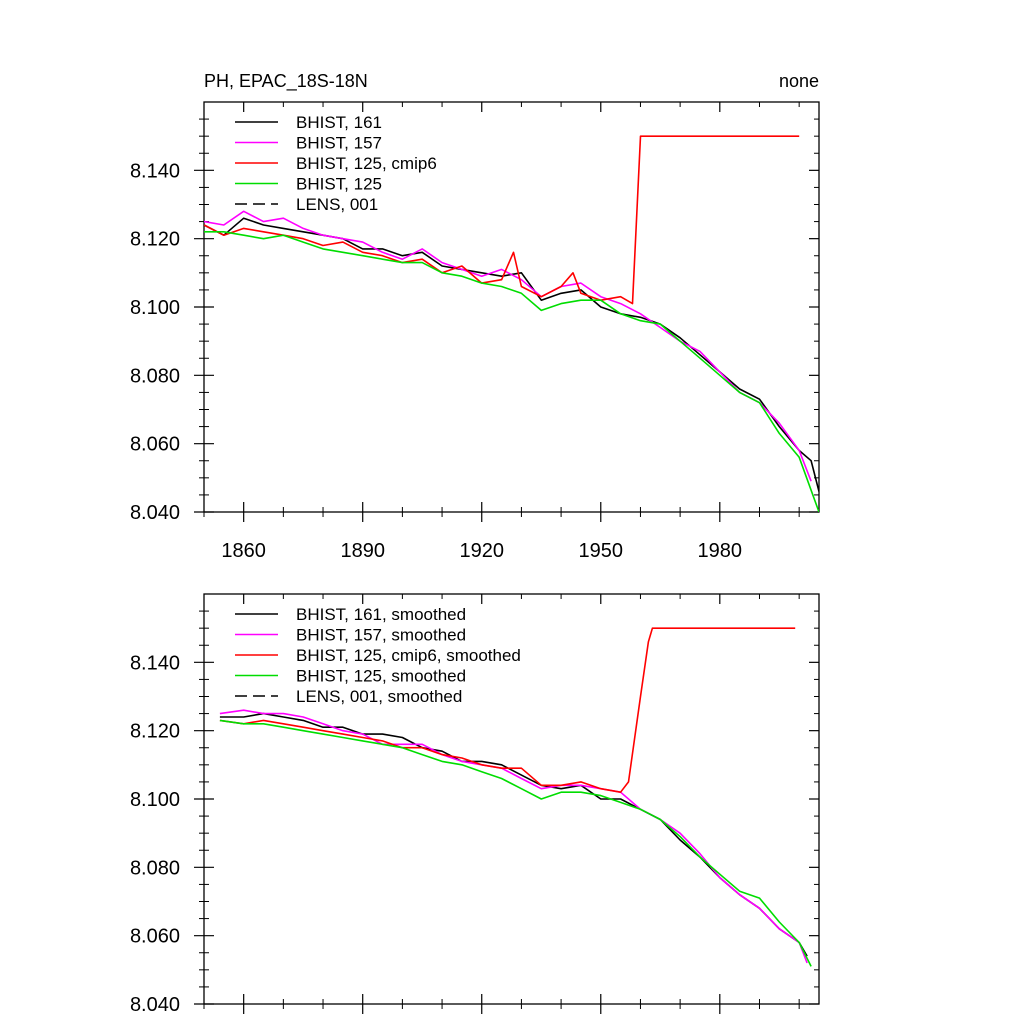  I want to click on x-tick-label: 1890, so click(362, 551).